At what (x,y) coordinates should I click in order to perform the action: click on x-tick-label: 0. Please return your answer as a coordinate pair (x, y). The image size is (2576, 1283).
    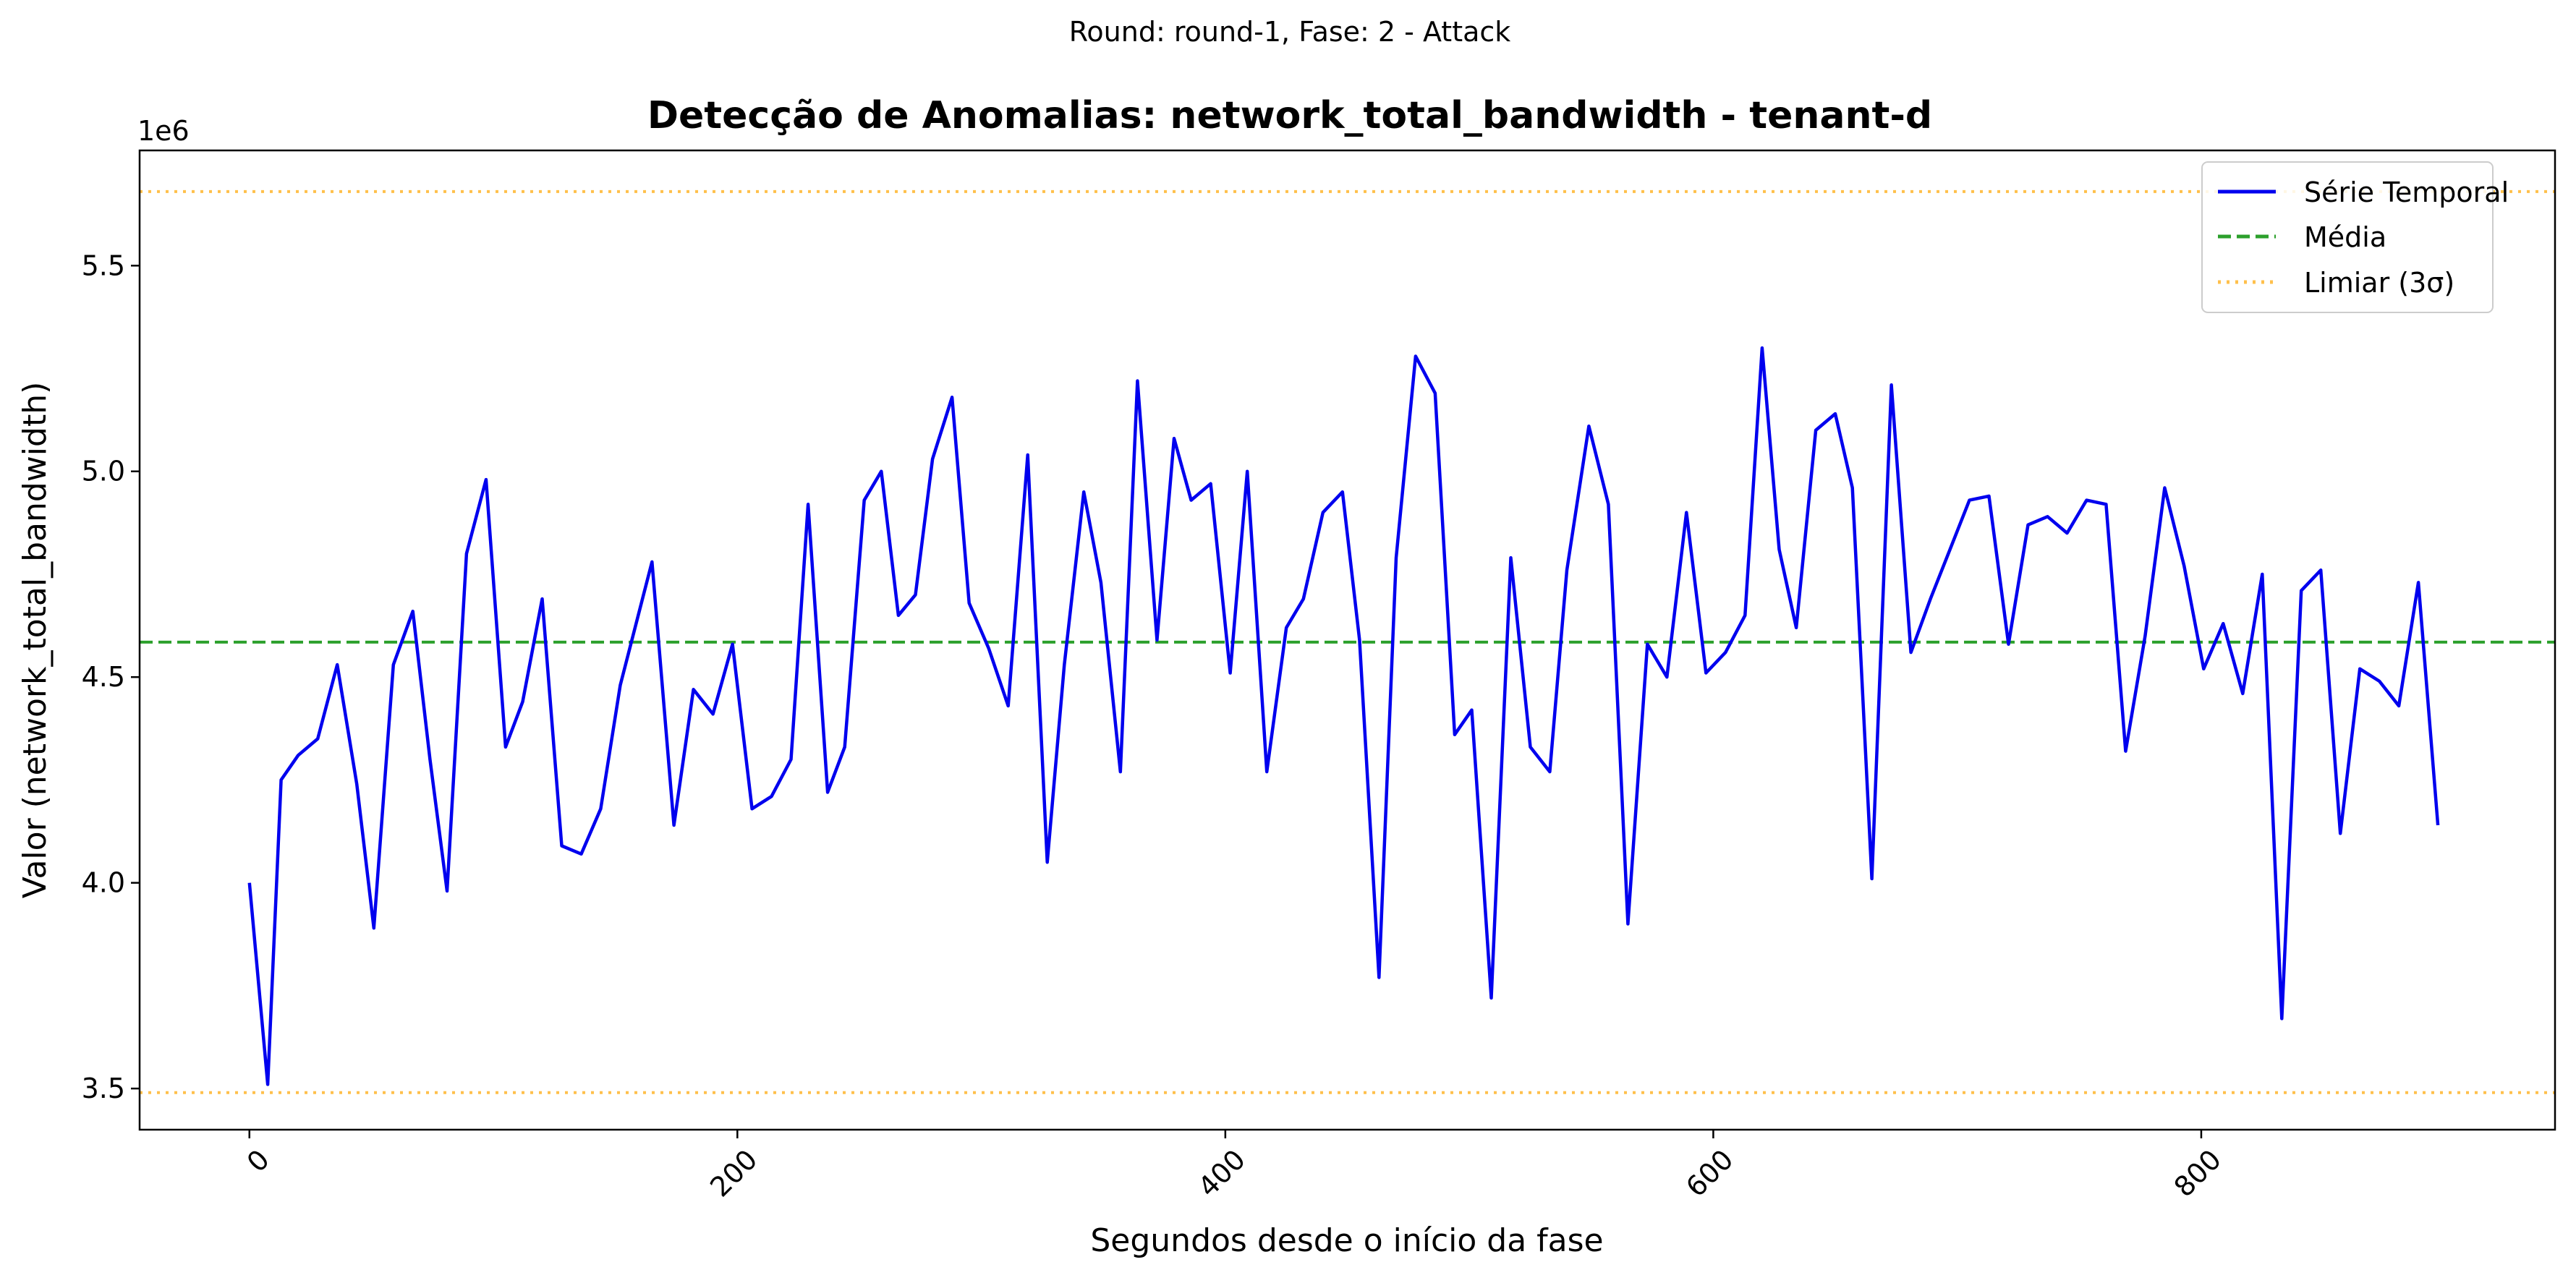
    Looking at the image, I should click on (258, 1160).